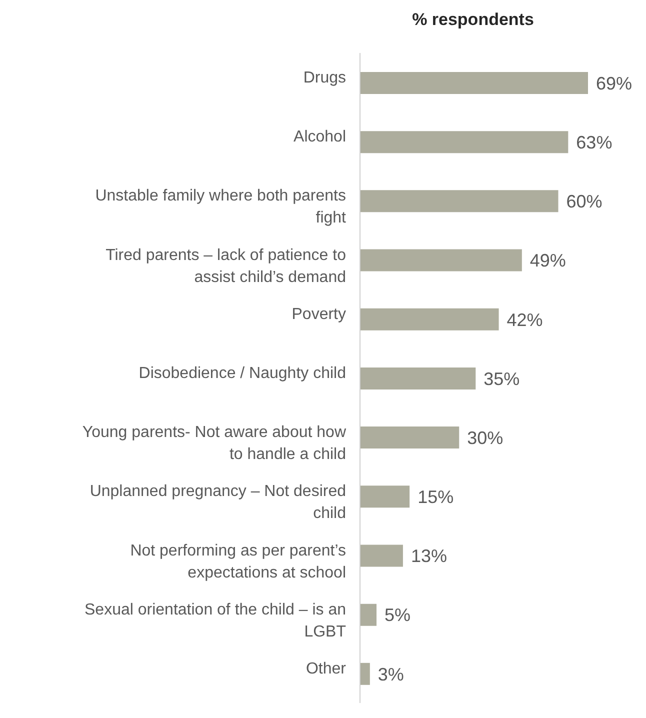 The height and width of the screenshot is (718, 646). What do you see at coordinates (473, 20) in the screenshot?
I see `chart-title: % respondents` at bounding box center [473, 20].